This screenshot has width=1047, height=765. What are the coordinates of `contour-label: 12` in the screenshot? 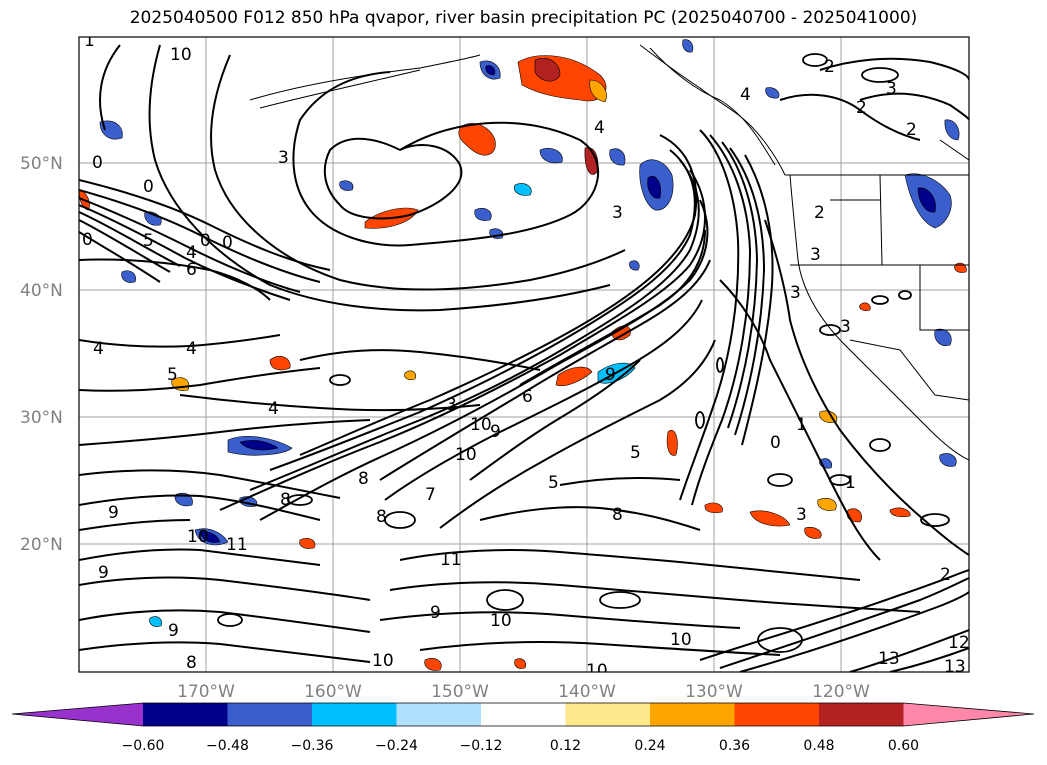 It's located at (959, 643).